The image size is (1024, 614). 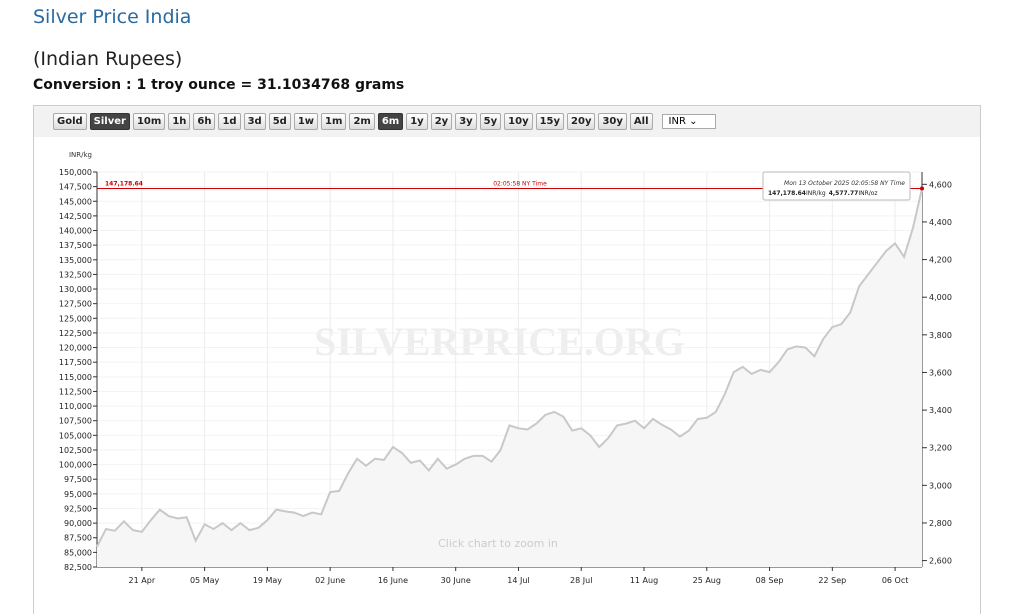 What do you see at coordinates (940, 448) in the screenshot?
I see `y2-tick-label: 3,200` at bounding box center [940, 448].